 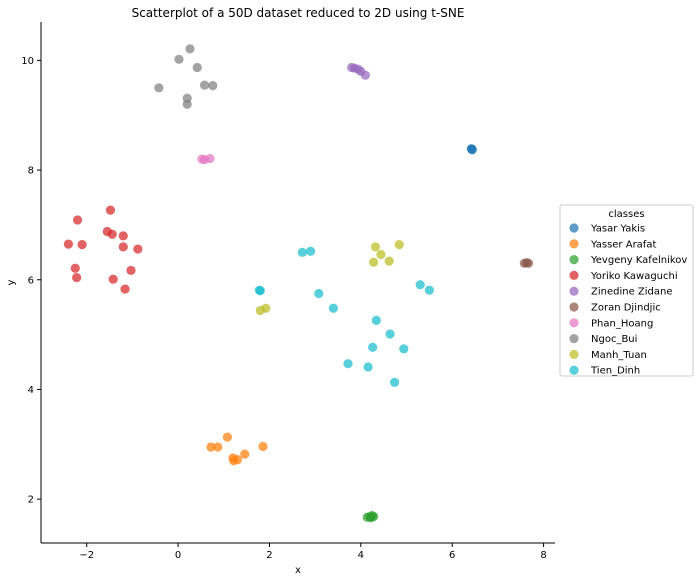 I want to click on y-tick-label: 2, so click(x=31, y=500).